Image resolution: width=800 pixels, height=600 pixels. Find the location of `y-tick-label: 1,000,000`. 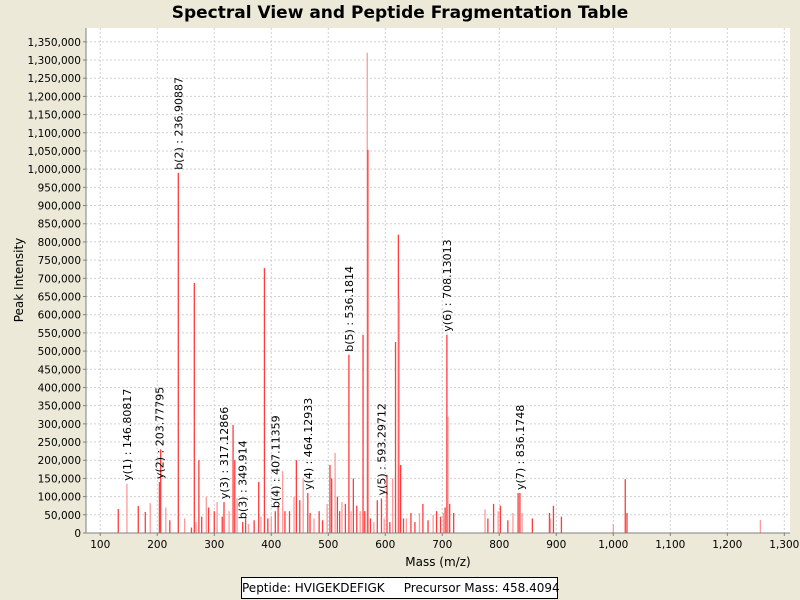

y-tick-label: 1,000,000 is located at coordinates (54, 170).